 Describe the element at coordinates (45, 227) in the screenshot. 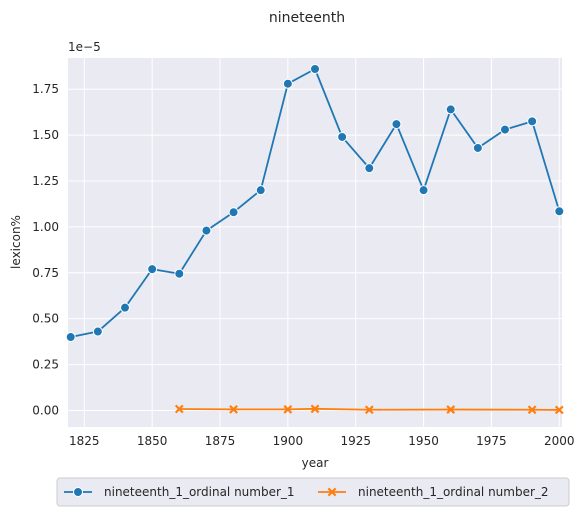

I see `y-tick-label: 1.00` at that location.